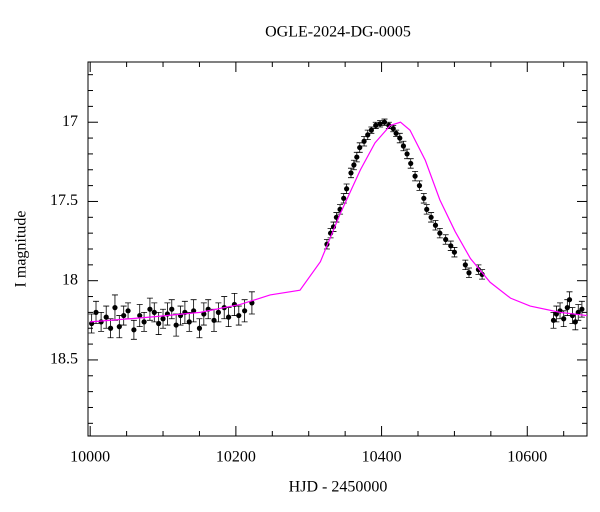 The width and height of the screenshot is (600, 512). What do you see at coordinates (64, 200) in the screenshot?
I see `y-tick-label: 17.5` at bounding box center [64, 200].